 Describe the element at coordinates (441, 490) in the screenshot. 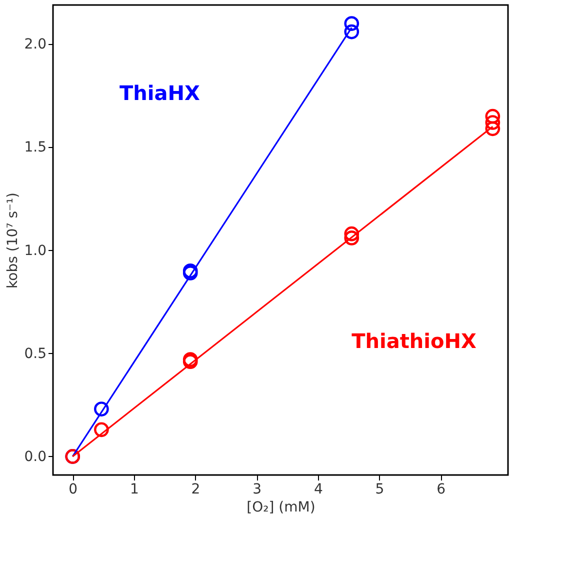

I see `x-tick-label: 6` at that location.